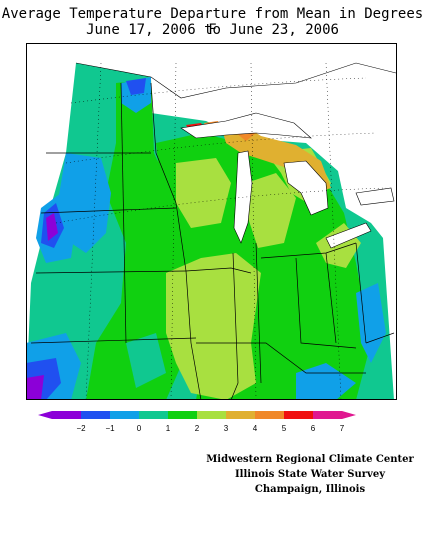 The image size is (425, 550). Describe the element at coordinates (246, 125) in the screenshot. I see `lake-superior` at that location.